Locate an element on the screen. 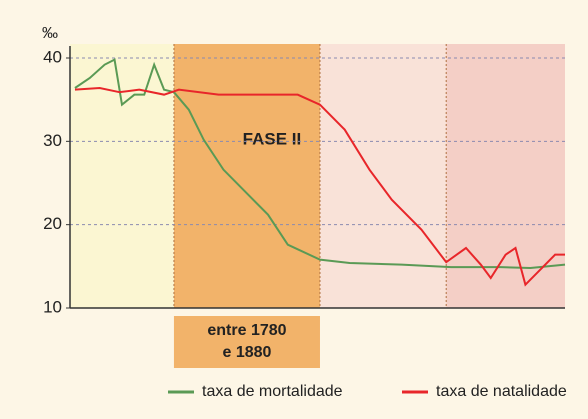 The height and width of the screenshot is (419, 588). phase-label: FASE II is located at coordinates (272, 138).